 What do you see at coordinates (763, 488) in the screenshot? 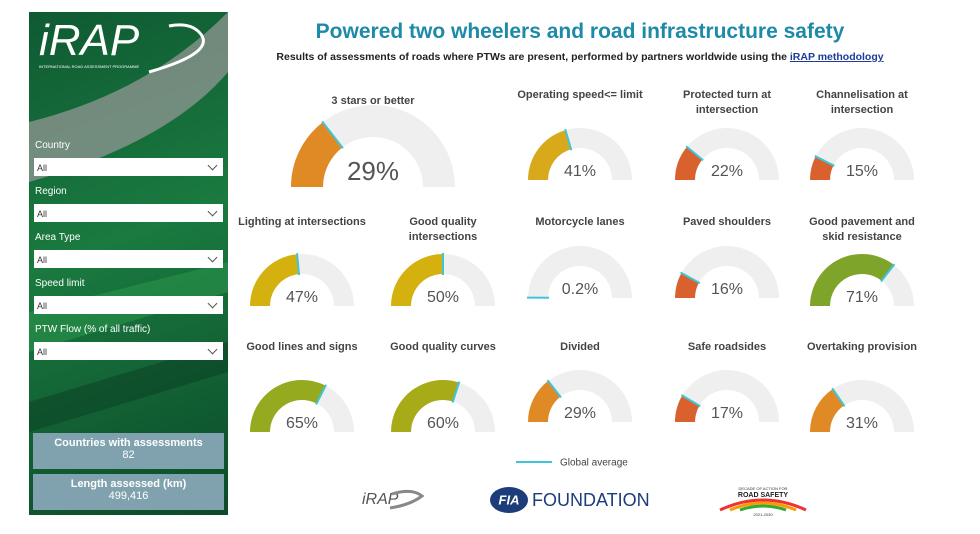
I see `footer-decade: DECADE OF ACTION FOR` at bounding box center [763, 488].